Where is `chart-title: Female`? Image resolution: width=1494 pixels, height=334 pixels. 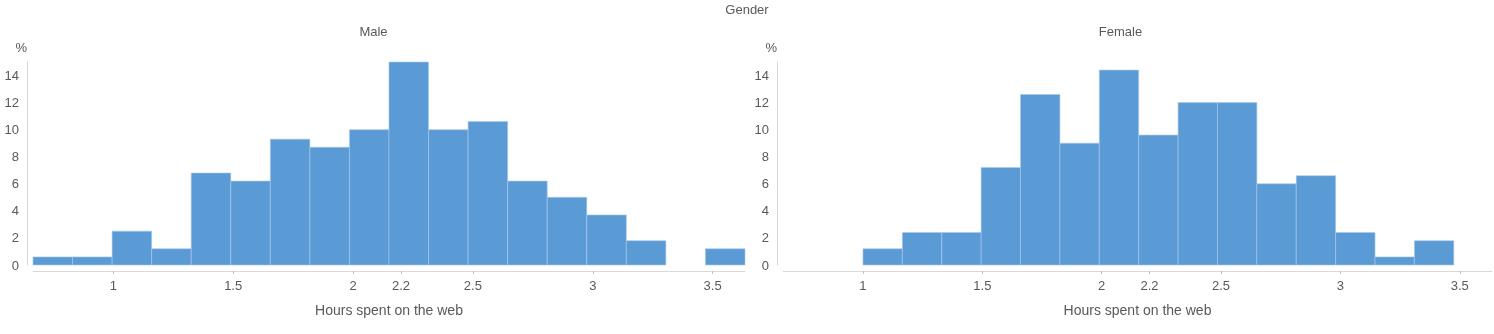 chart-title: Female is located at coordinates (1120, 31).